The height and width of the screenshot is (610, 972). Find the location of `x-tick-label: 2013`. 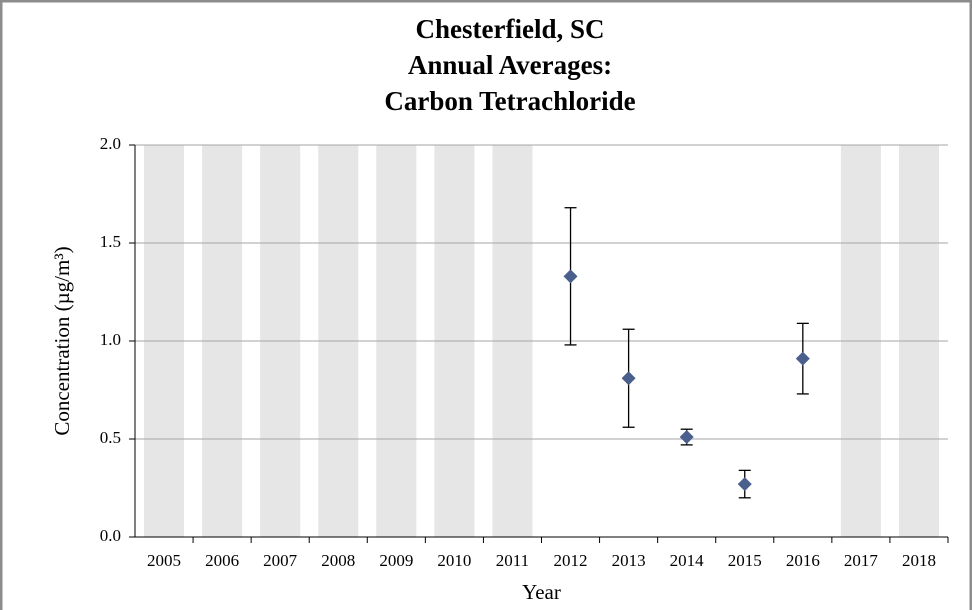

x-tick-label: 2013 is located at coordinates (629, 560).